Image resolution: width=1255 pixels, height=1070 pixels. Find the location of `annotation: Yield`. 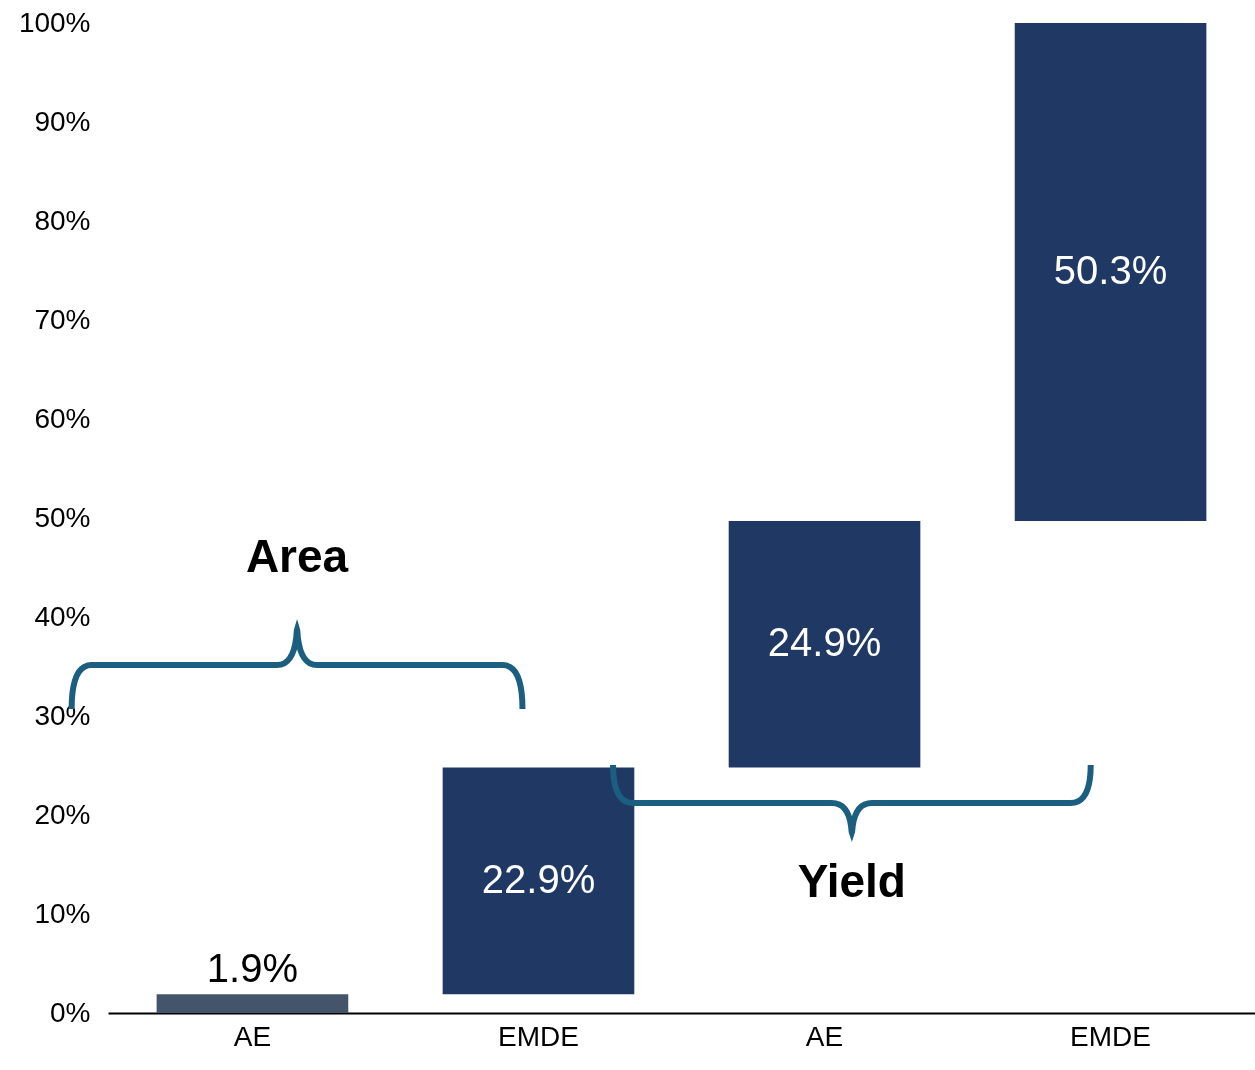

annotation: Yield is located at coordinates (851, 881).